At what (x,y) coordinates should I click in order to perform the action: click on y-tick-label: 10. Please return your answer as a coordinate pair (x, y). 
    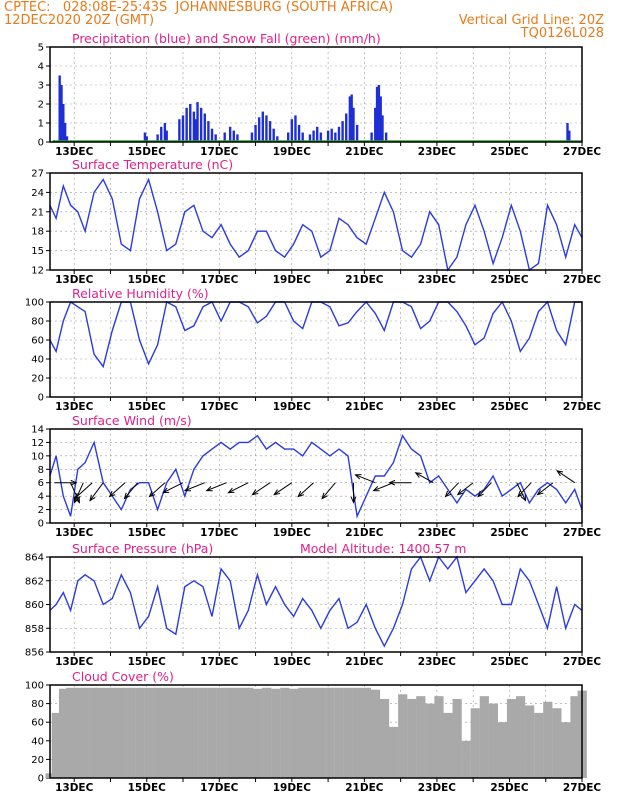
    Looking at the image, I should click on (37, 456).